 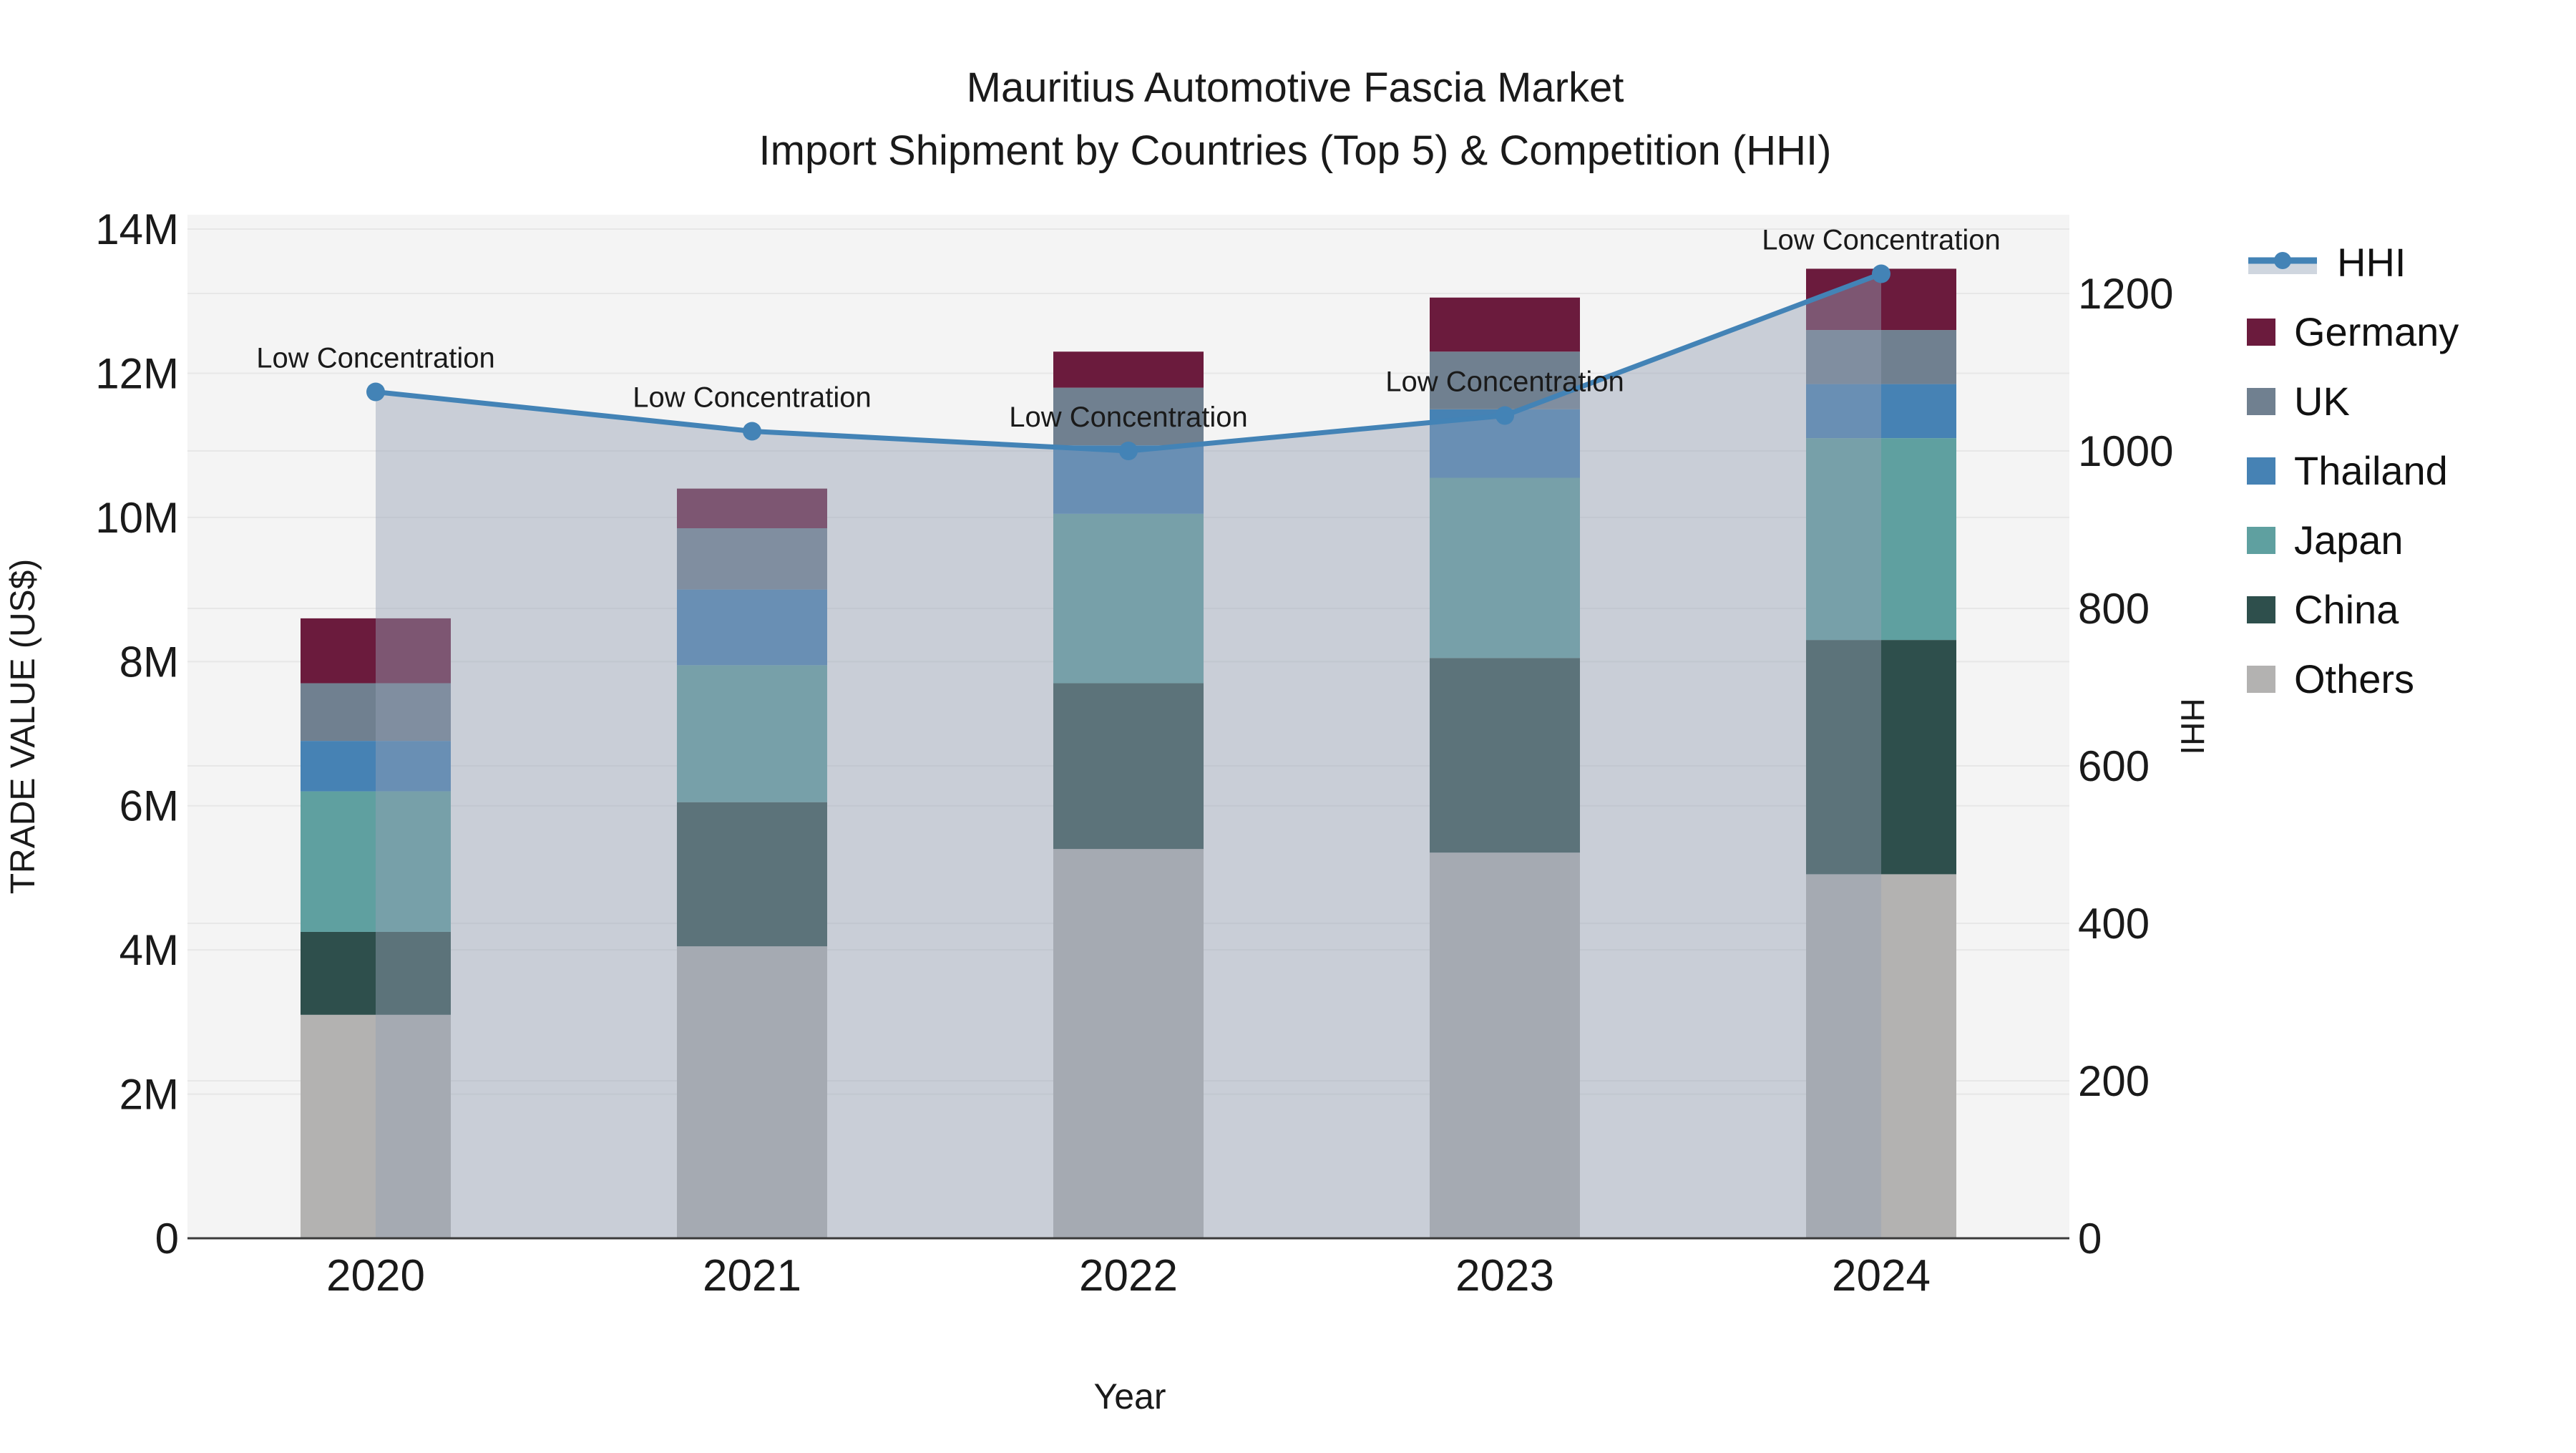 I want to click on legend-color-swatch-thailand, so click(x=2261, y=471).